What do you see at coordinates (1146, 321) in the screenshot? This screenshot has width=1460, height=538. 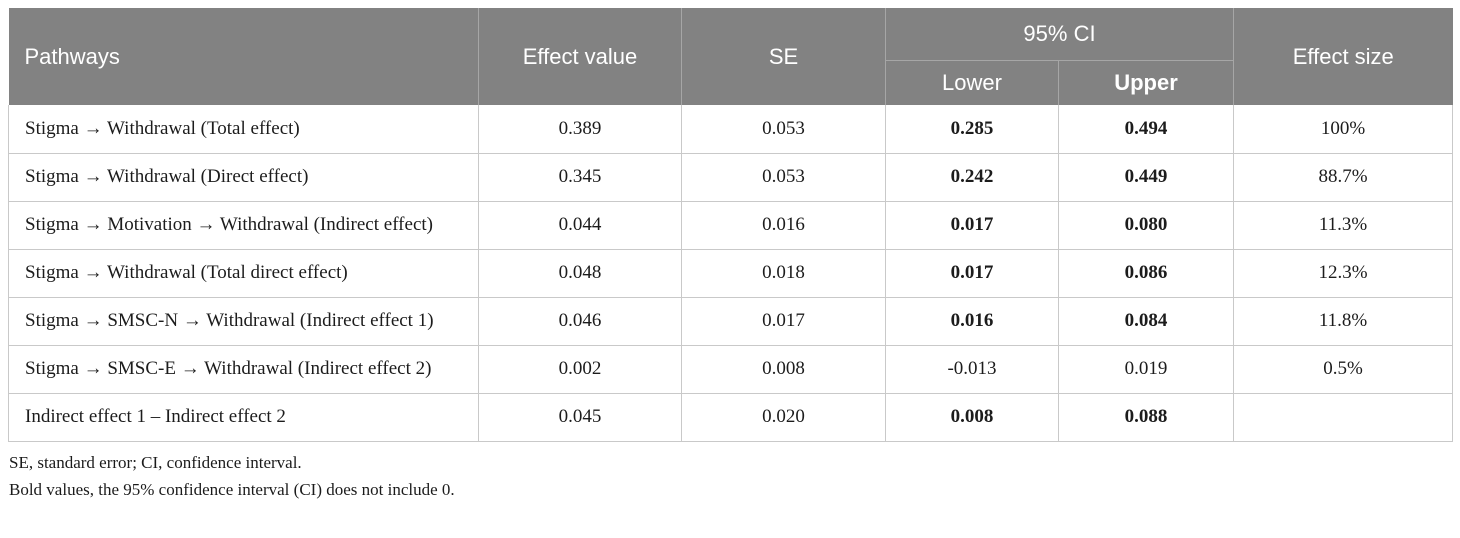 I see `cell-ci-upper: 0.084` at bounding box center [1146, 321].